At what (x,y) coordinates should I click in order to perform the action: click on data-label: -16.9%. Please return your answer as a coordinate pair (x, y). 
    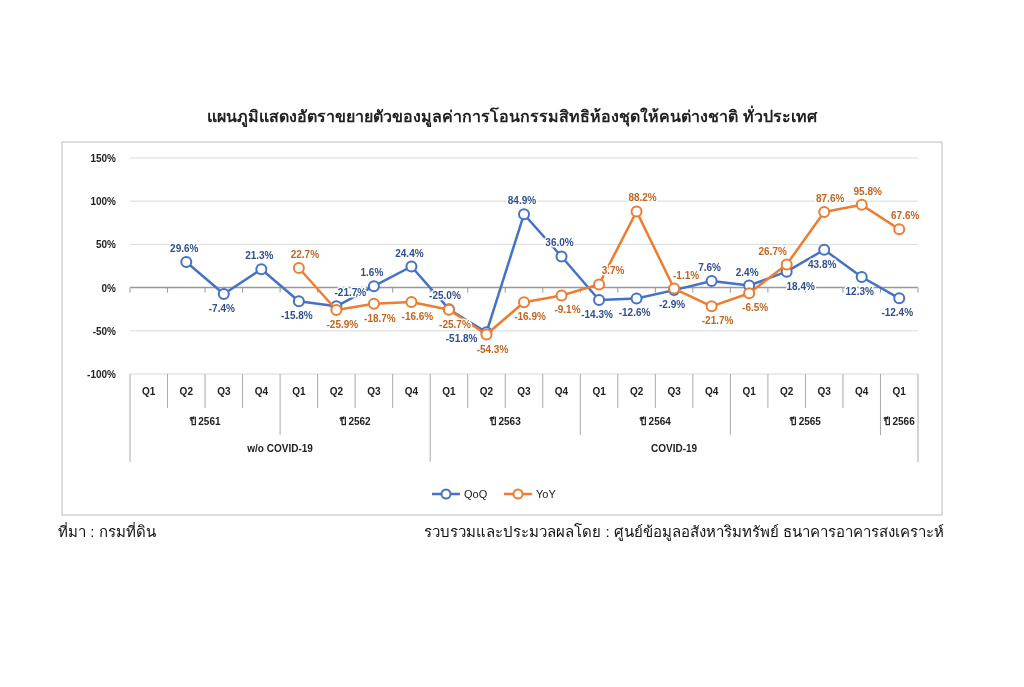
    Looking at the image, I should click on (530, 317).